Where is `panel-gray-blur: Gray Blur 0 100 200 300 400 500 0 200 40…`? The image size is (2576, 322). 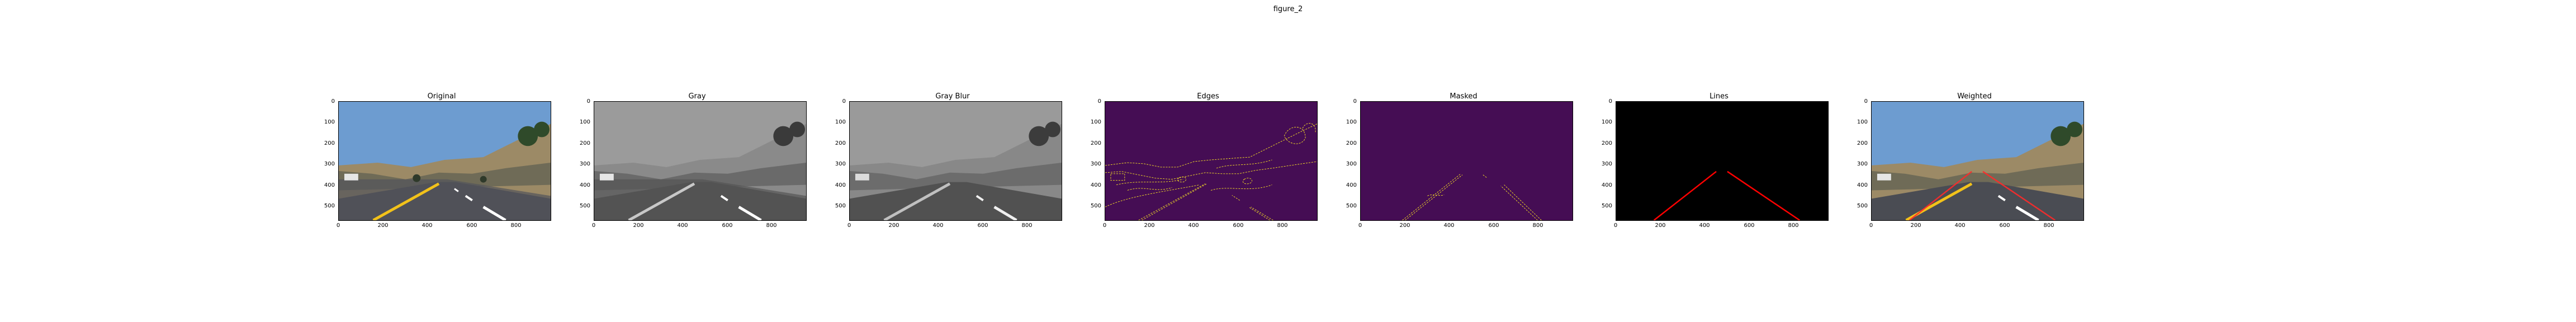
panel-gray-blur: Gray Blur 0 100 200 300 400 500 0 200 40… is located at coordinates (953, 160).